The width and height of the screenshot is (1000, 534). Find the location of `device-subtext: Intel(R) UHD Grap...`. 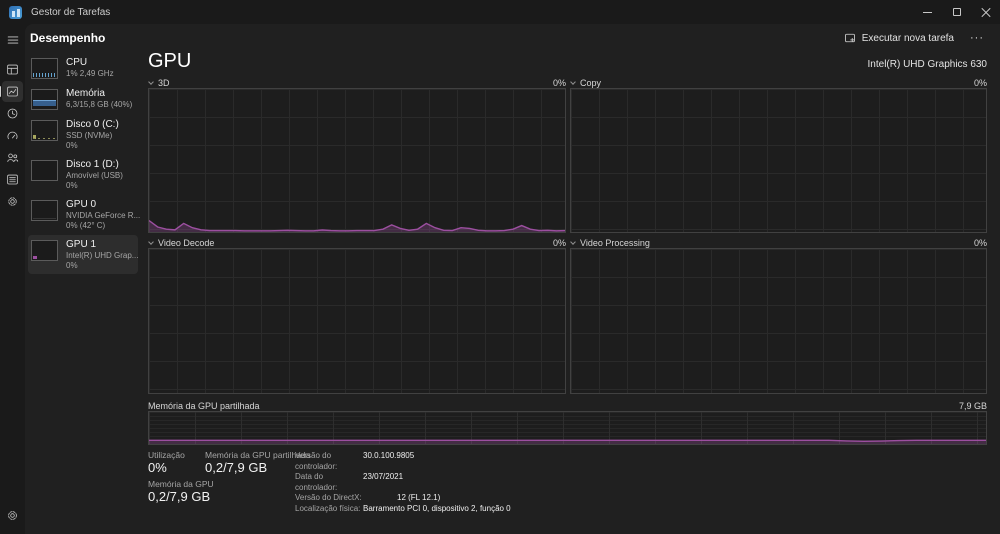

device-subtext: Intel(R) UHD Grap... is located at coordinates (102, 255).